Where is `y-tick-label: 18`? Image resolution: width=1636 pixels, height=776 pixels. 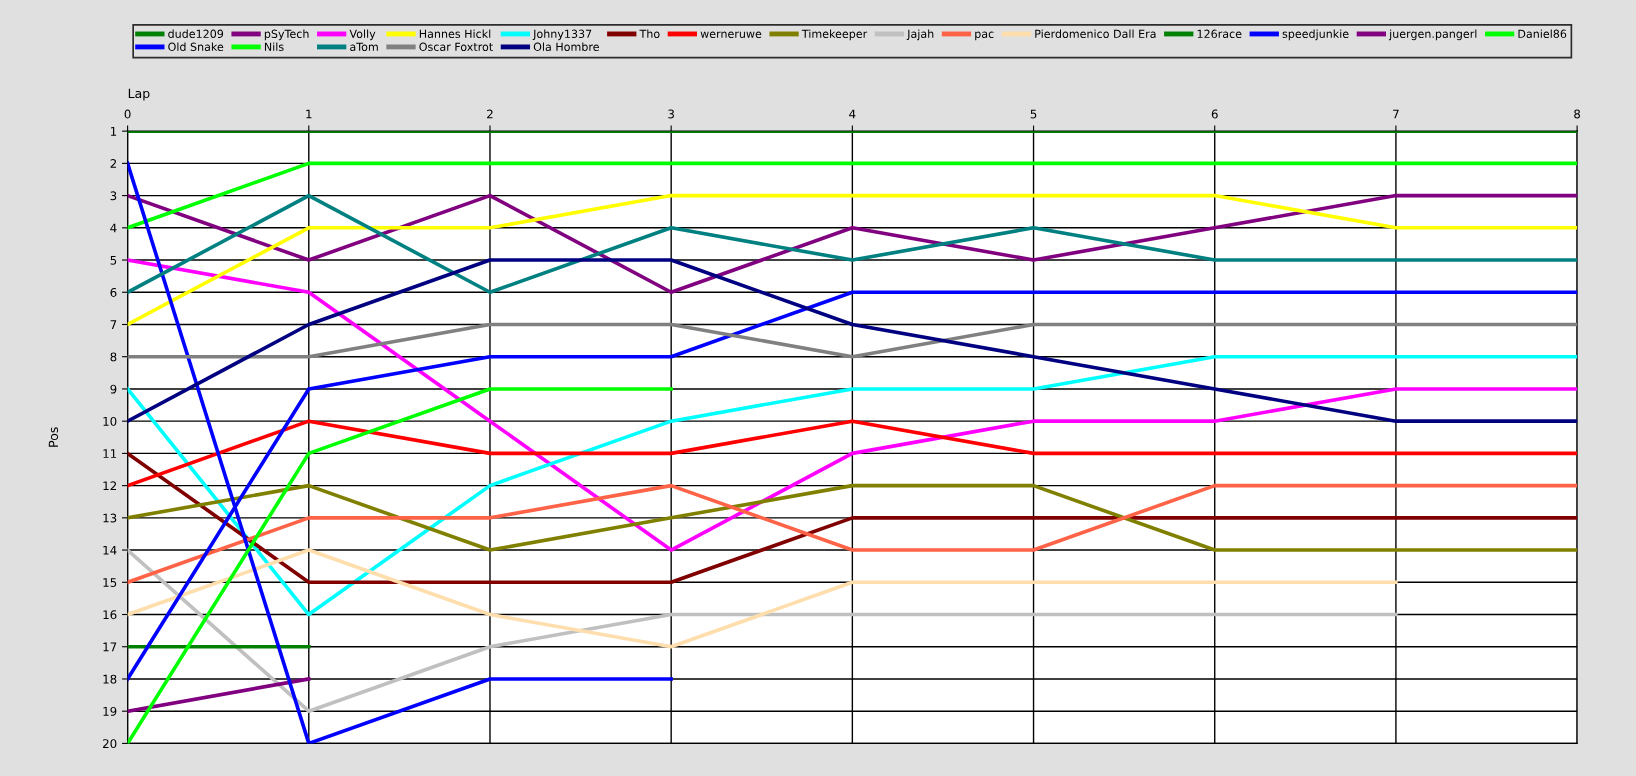
y-tick-label: 18 is located at coordinates (110, 679).